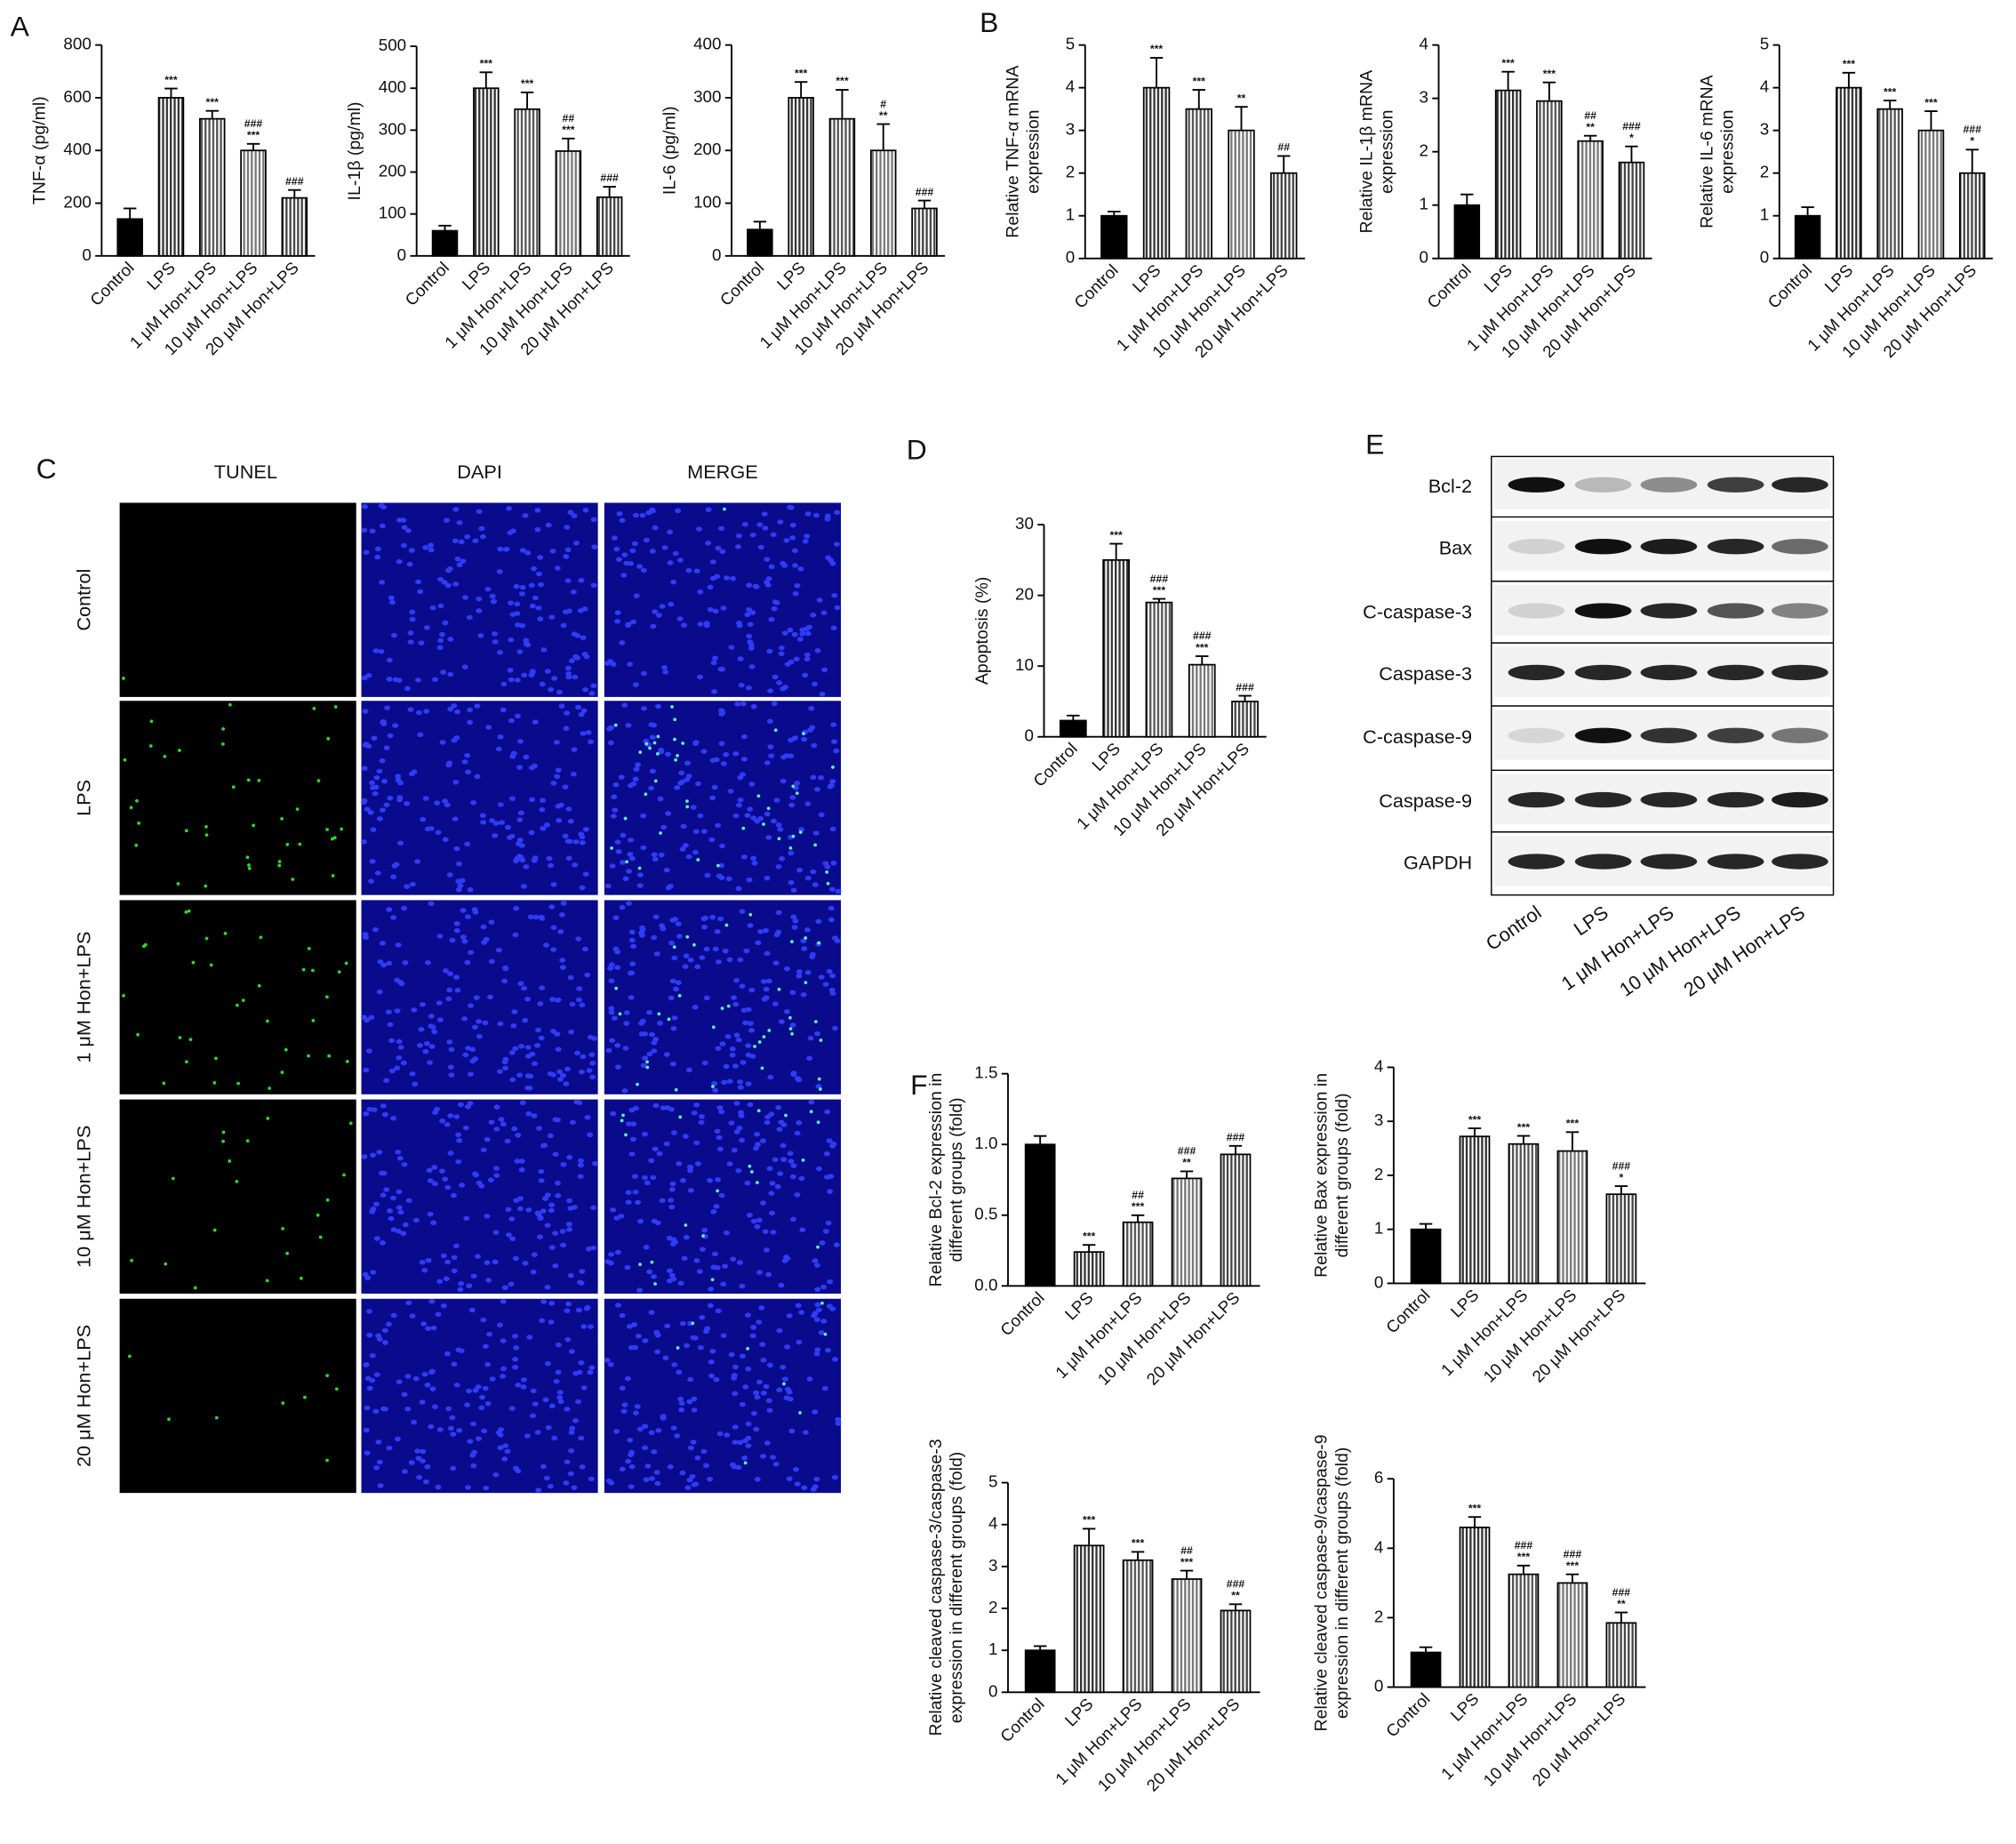  I want to click on x-tick-label: 1 μM Hon+LPS, so click(1484, 1333).